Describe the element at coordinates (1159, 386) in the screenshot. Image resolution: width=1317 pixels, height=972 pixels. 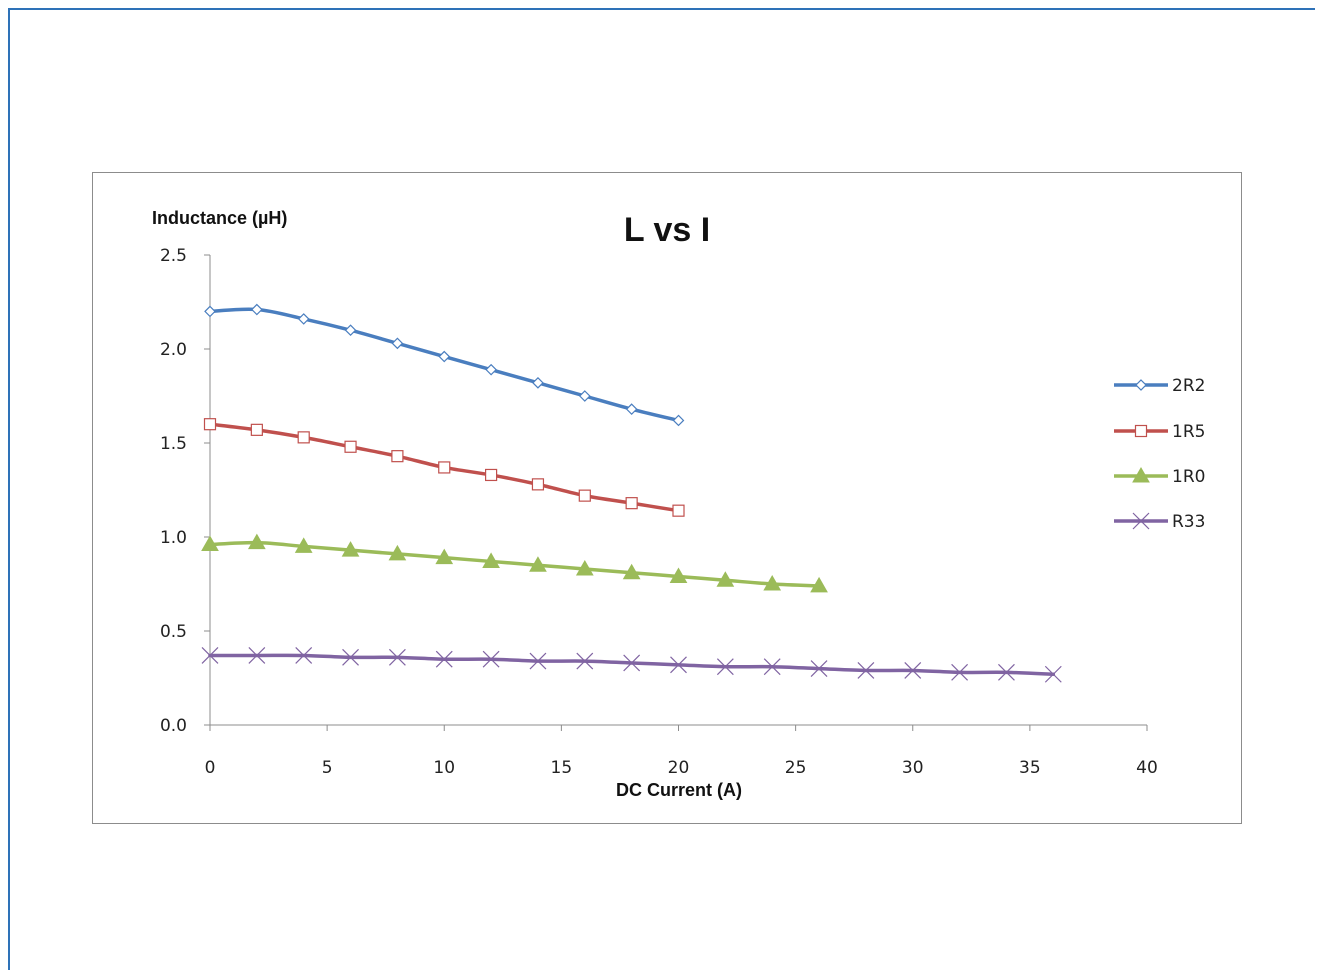
I see `legend-item-2R2: 2R2` at that location.